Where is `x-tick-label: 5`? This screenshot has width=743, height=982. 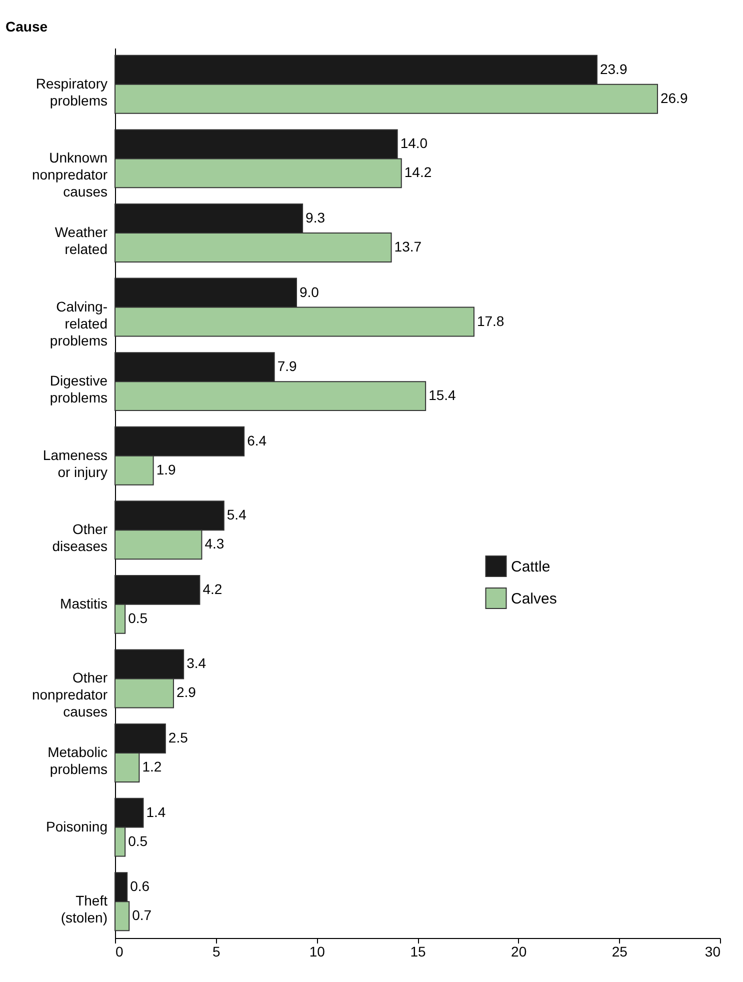 x-tick-label: 5 is located at coordinates (216, 952).